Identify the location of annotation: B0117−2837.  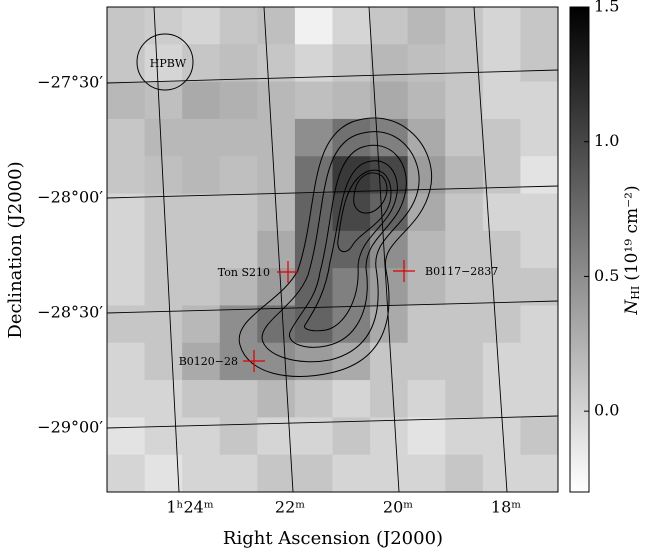
(461, 271).